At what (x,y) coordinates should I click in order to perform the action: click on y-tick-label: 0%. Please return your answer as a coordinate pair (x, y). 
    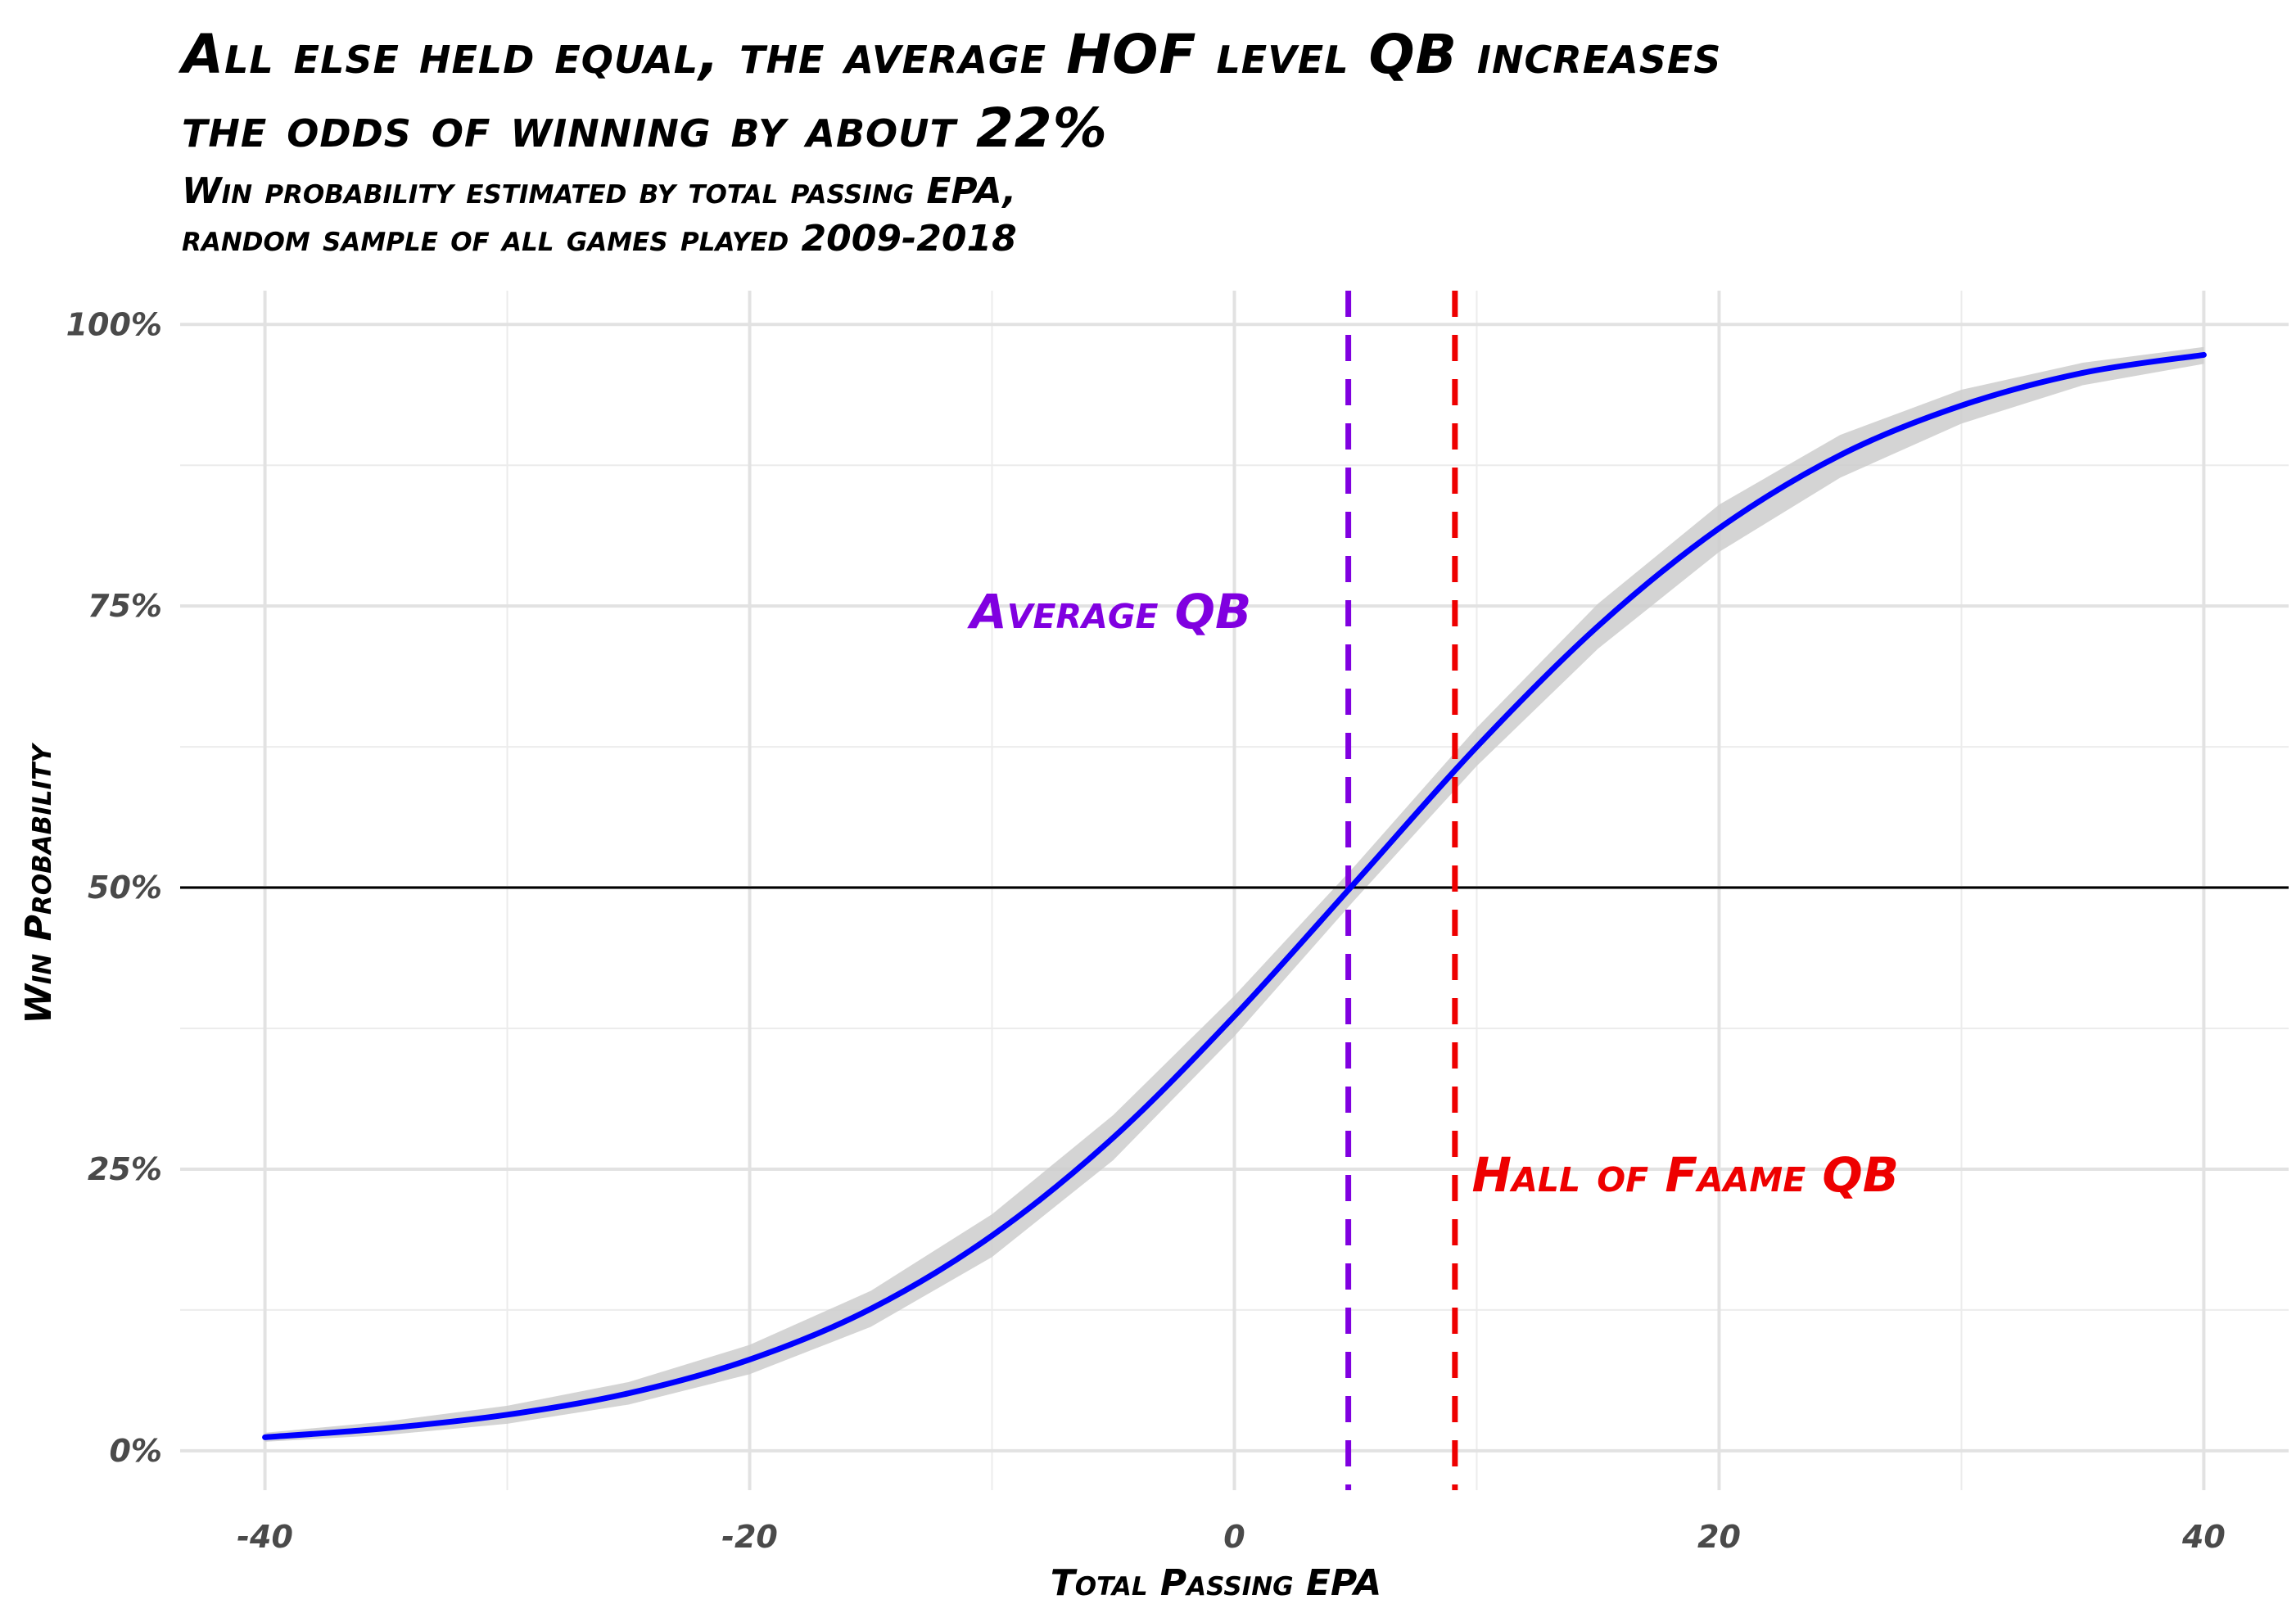
    Looking at the image, I should click on (135, 1451).